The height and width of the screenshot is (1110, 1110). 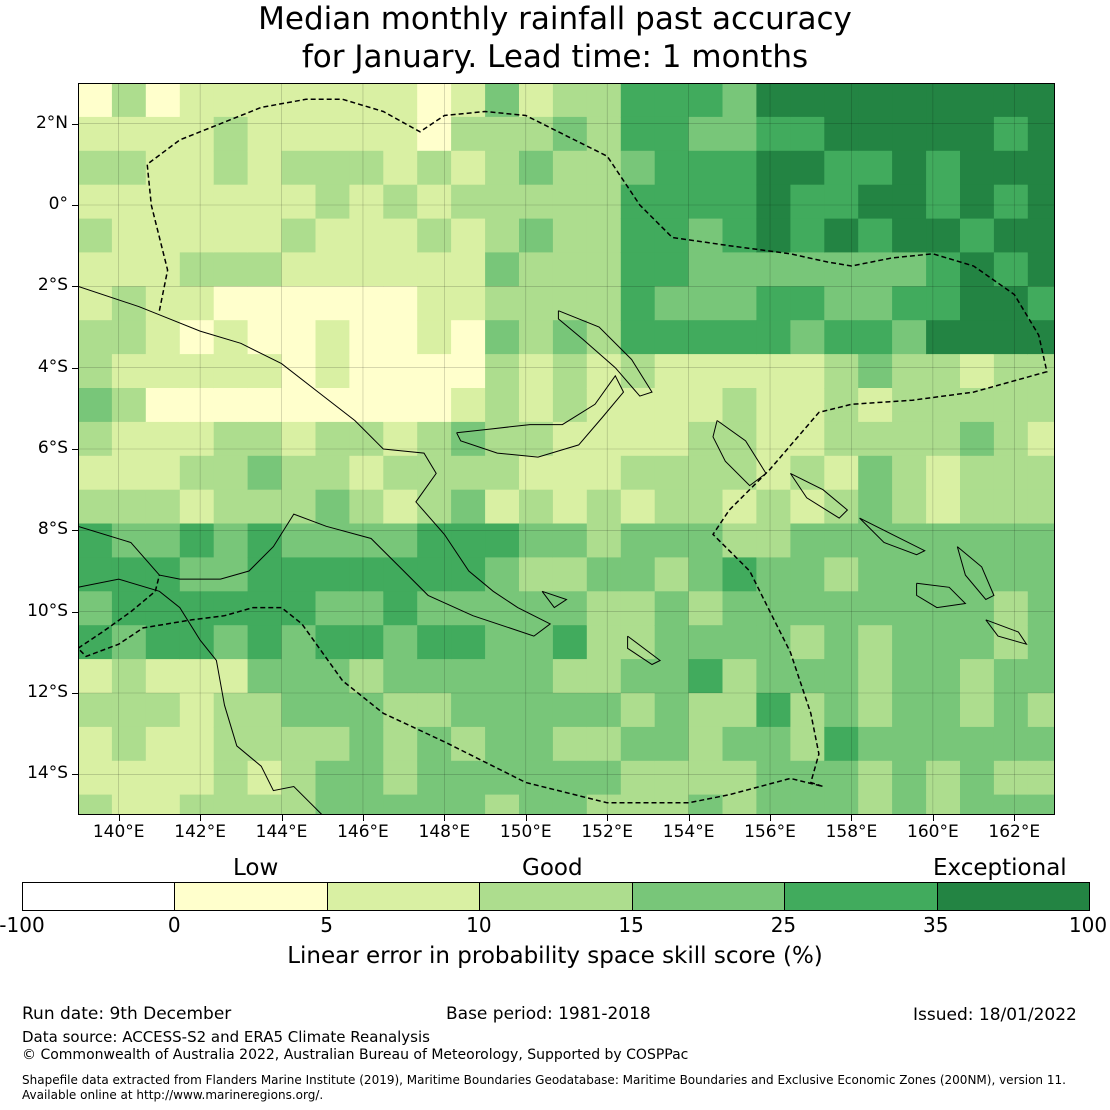 I want to click on x-tick-label: 154°E, so click(x=688, y=832).